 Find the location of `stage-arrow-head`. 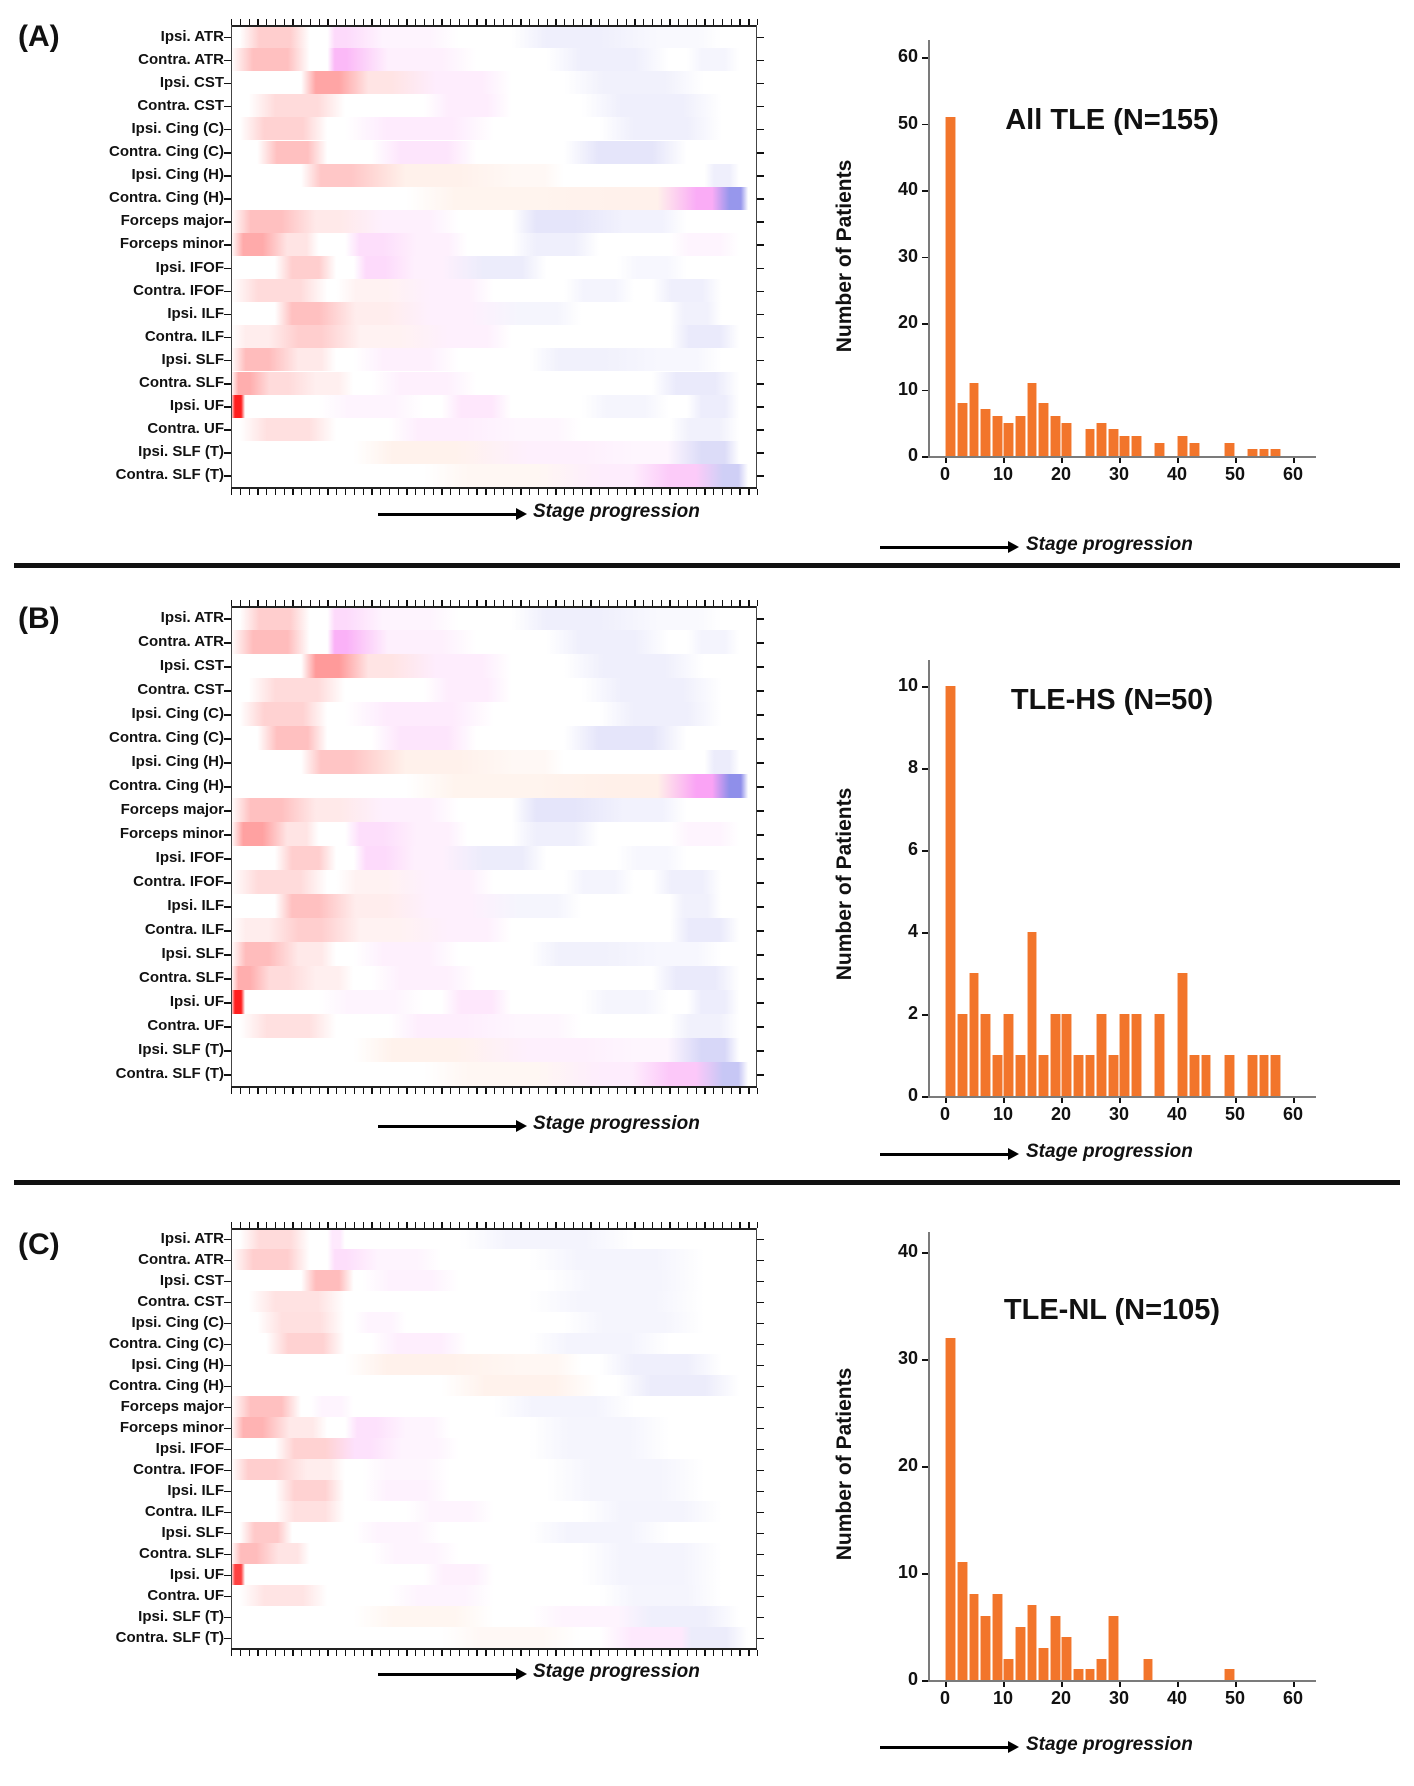

stage-arrow-head is located at coordinates (1013, 1154).